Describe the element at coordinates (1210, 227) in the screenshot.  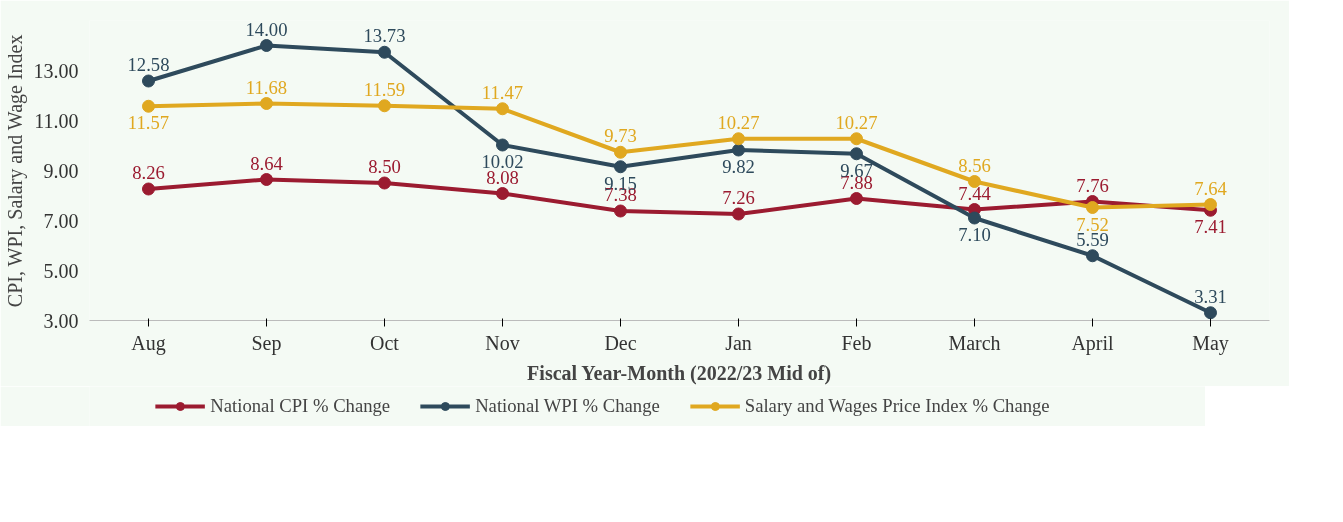
I see `data-label: 7.41` at that location.